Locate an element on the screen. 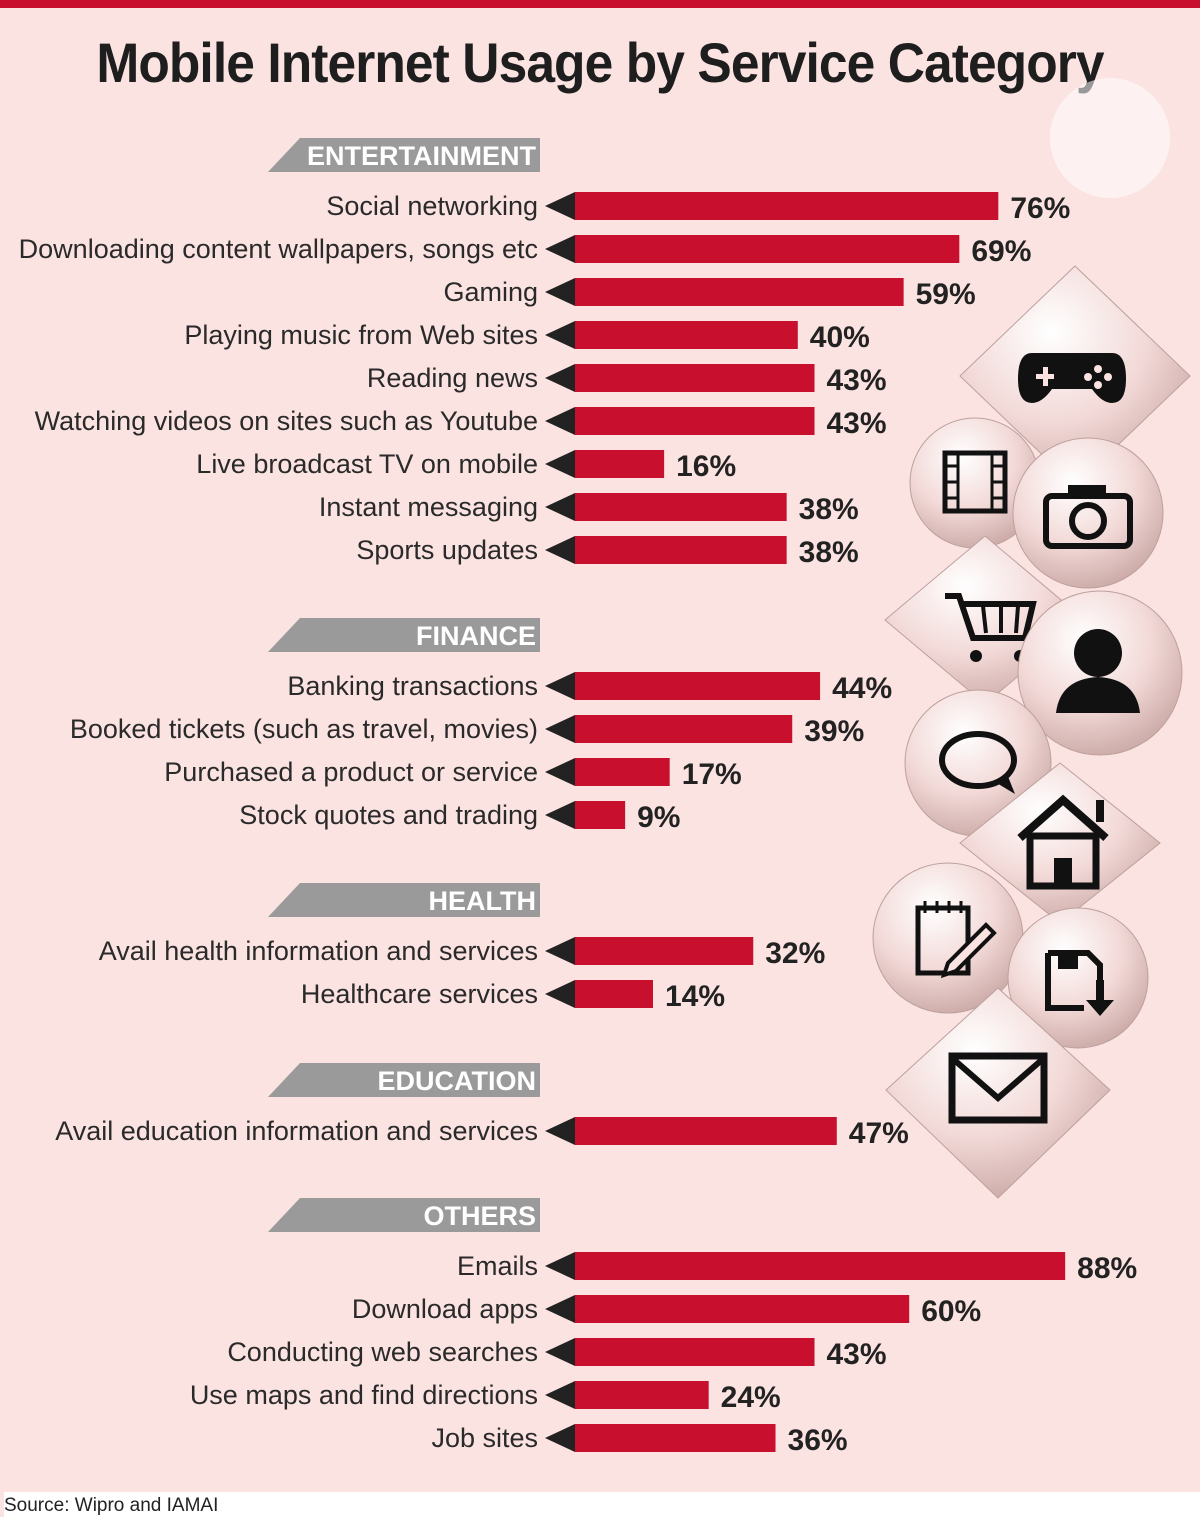  row-label: Emails is located at coordinates (497, 1266).